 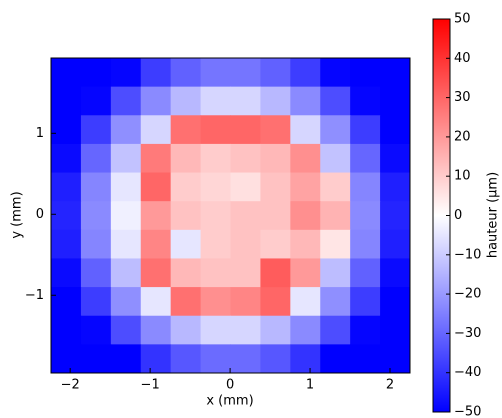 What do you see at coordinates (462, 136) in the screenshot?
I see `colorbar-tick-label: 20` at bounding box center [462, 136].